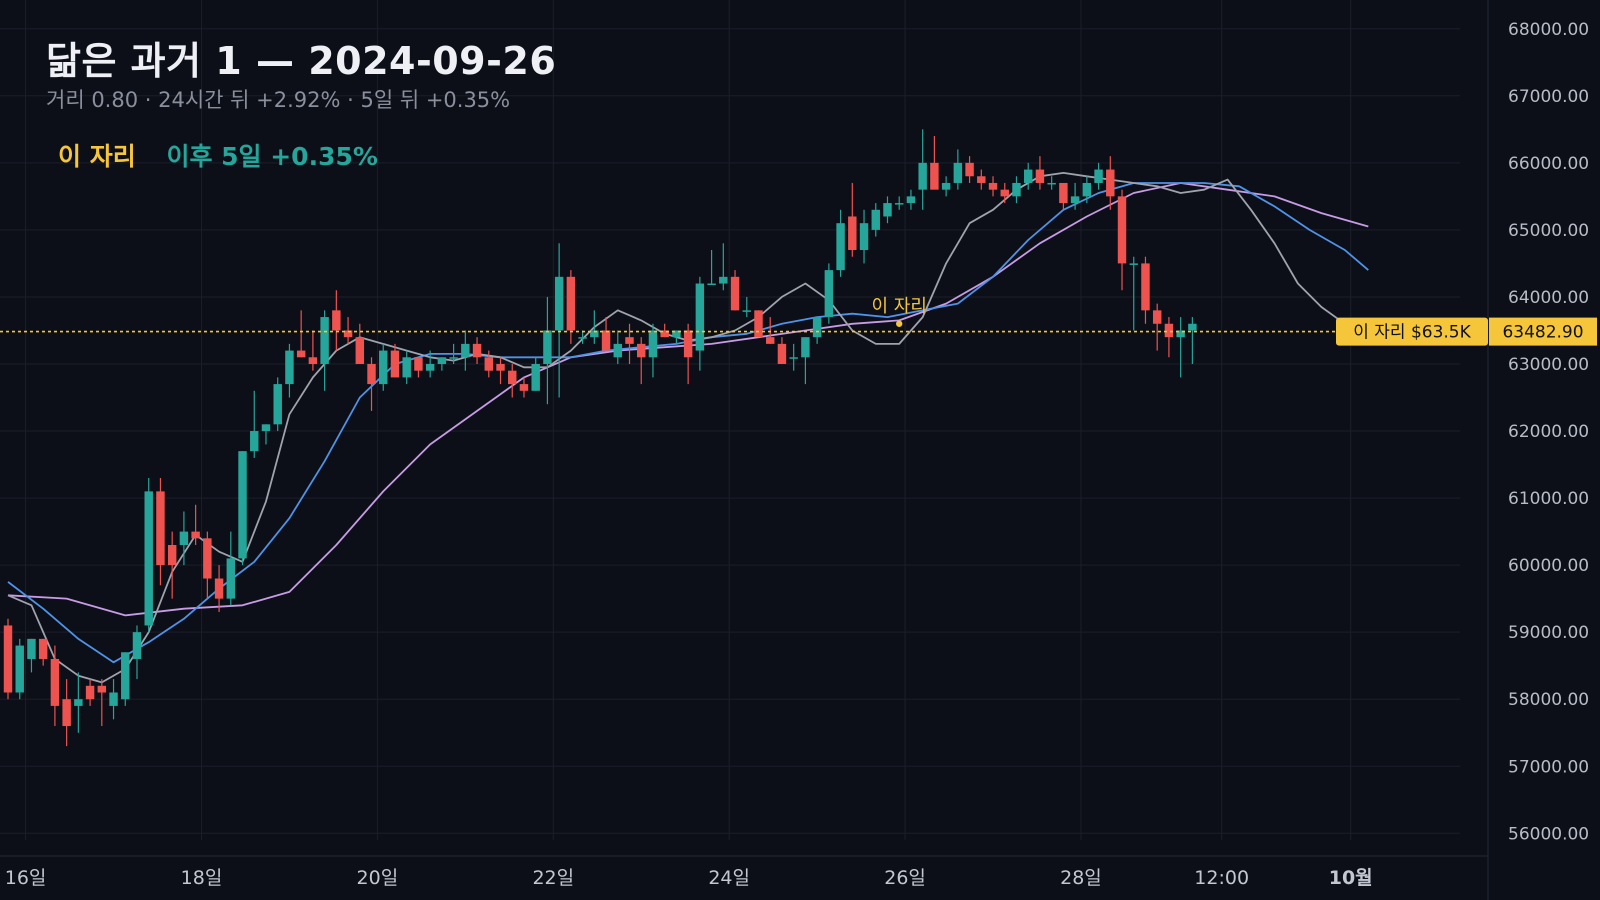 This screenshot has height=900, width=1600. I want to click on axis-price-box, so click(1543, 331).